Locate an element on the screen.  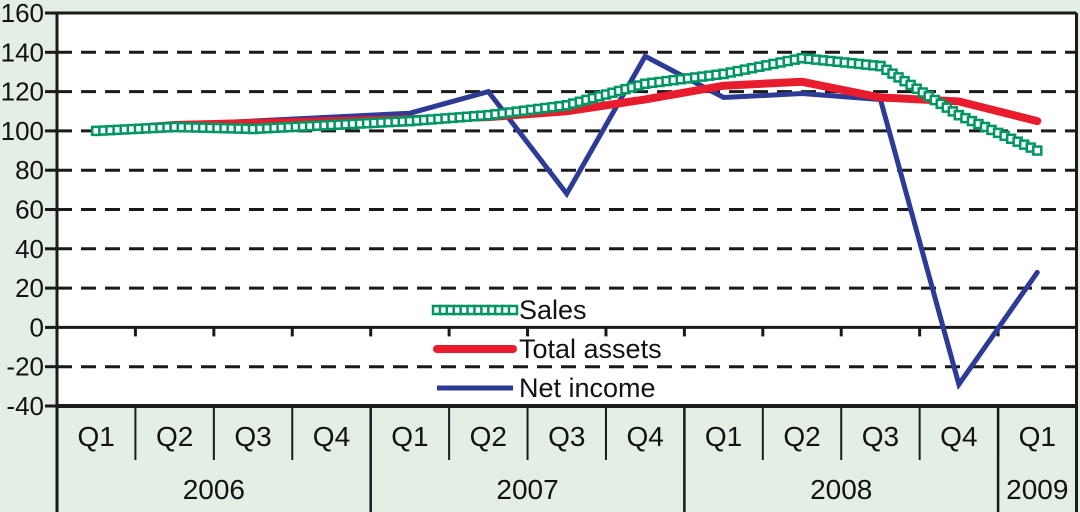
x-year-label-2007: 2007 is located at coordinates (527, 489).